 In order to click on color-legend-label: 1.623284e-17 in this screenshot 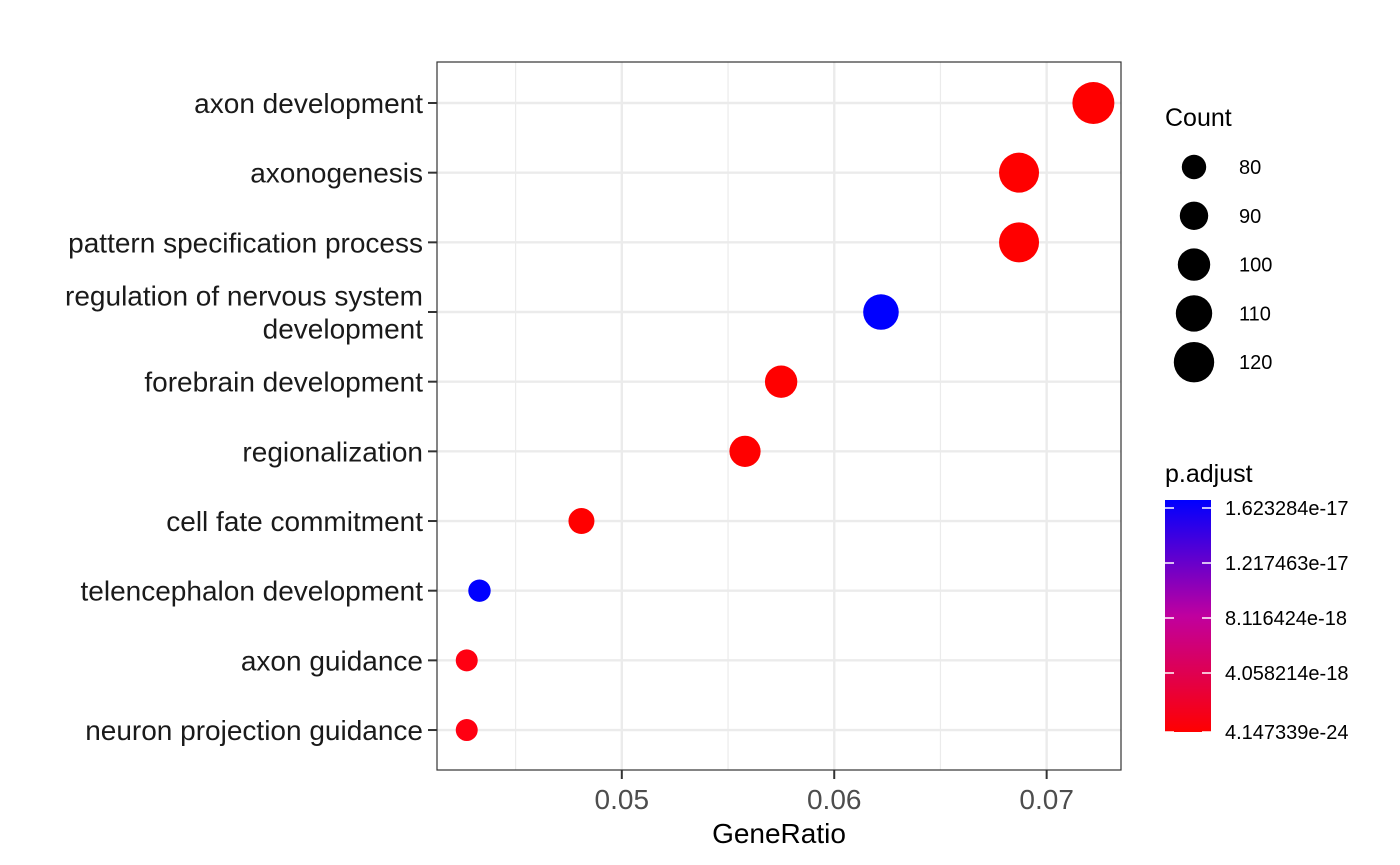, I will do `click(1286, 509)`.